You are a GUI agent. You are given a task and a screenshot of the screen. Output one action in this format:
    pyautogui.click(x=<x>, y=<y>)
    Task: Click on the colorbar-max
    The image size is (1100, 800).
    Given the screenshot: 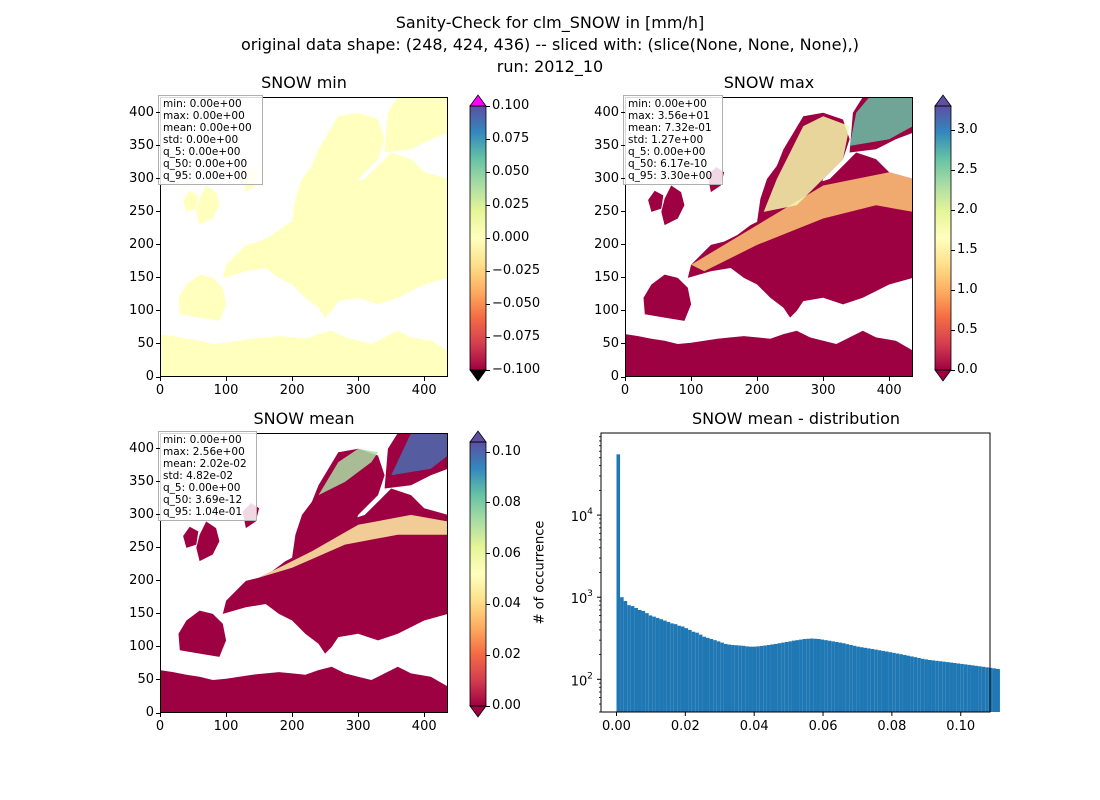 What is the action you would take?
    pyautogui.click(x=943, y=238)
    